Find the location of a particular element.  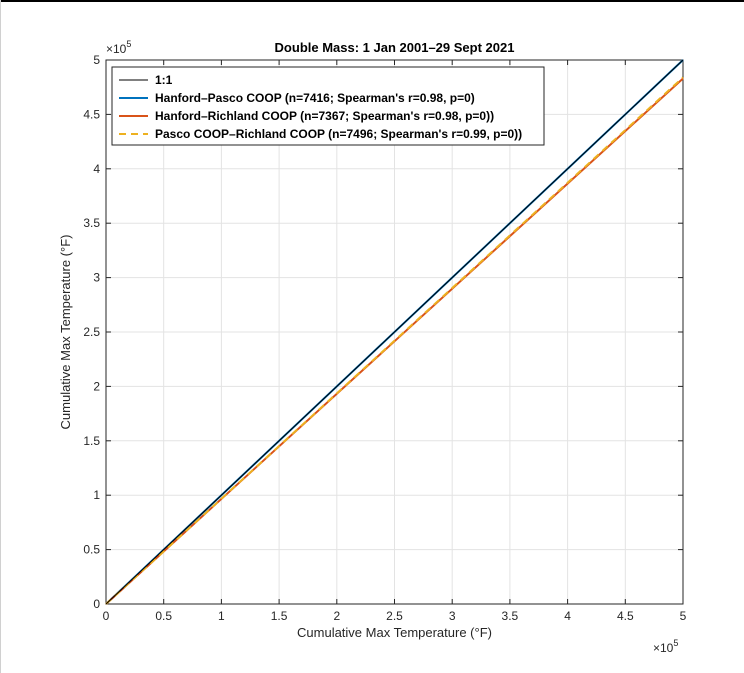

y-tick-label: 5 is located at coordinates (96, 60).